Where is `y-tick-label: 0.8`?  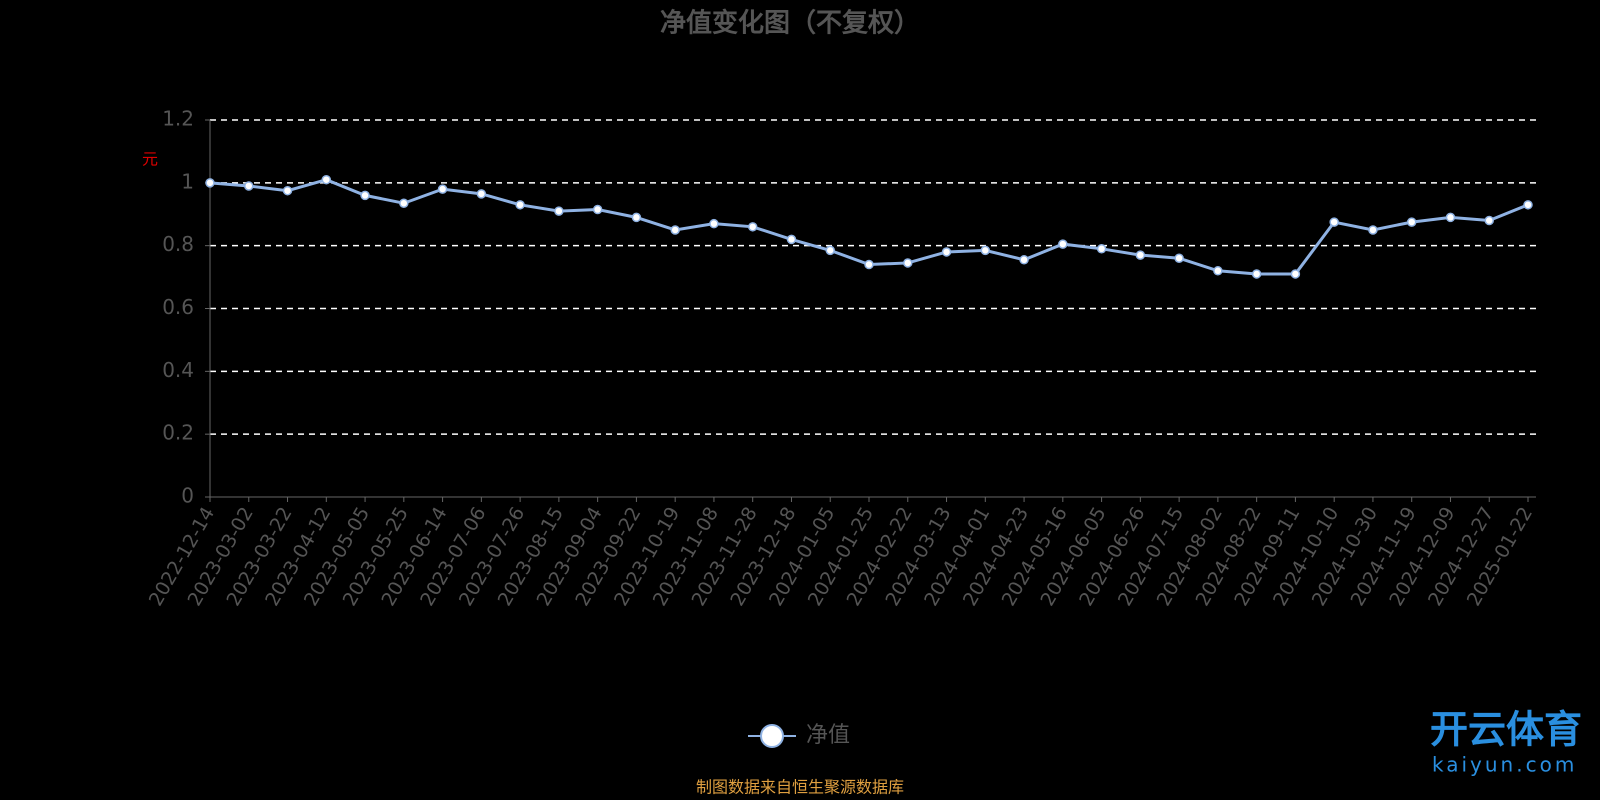
y-tick-label: 0.8 is located at coordinates (178, 244).